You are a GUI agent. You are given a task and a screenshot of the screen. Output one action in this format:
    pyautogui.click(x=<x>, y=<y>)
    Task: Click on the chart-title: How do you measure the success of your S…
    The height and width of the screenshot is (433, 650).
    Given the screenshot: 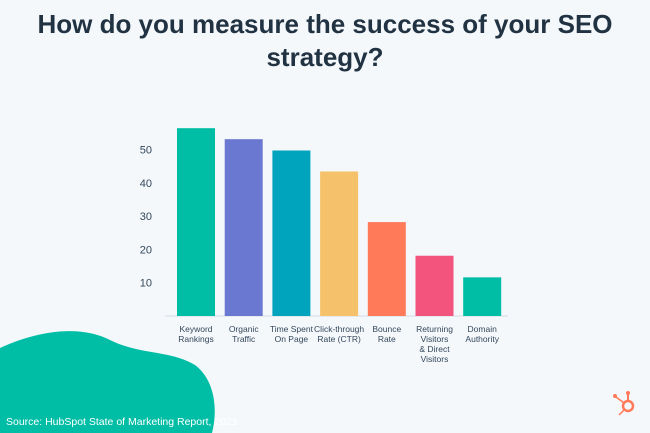 What is the action you would take?
    pyautogui.click(x=325, y=40)
    